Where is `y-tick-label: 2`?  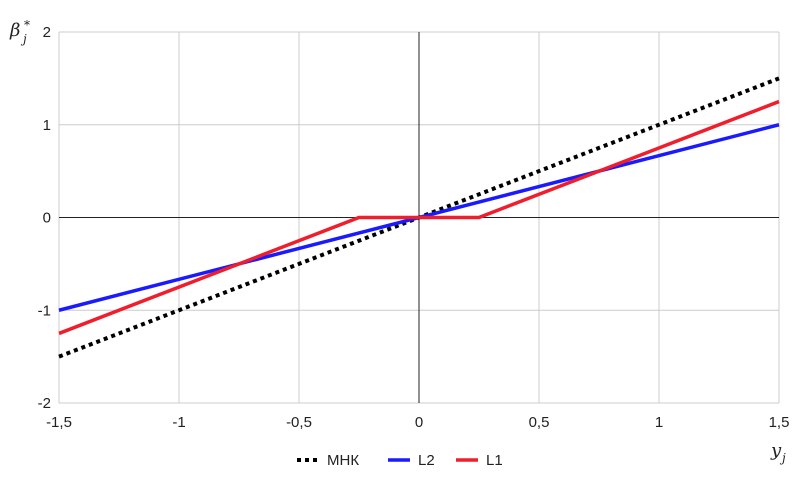 y-tick-label: 2 is located at coordinates (47, 32).